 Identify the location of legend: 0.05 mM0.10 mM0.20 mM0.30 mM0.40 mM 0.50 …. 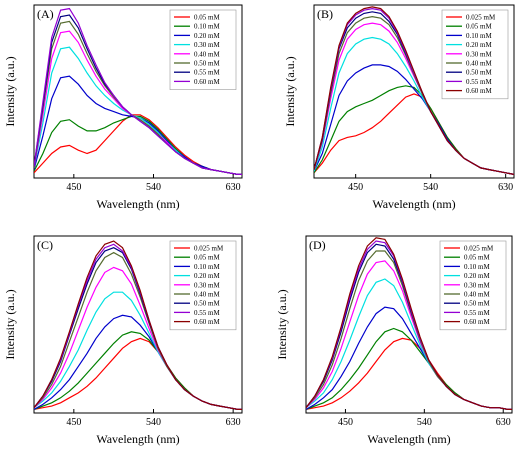
(203, 49).